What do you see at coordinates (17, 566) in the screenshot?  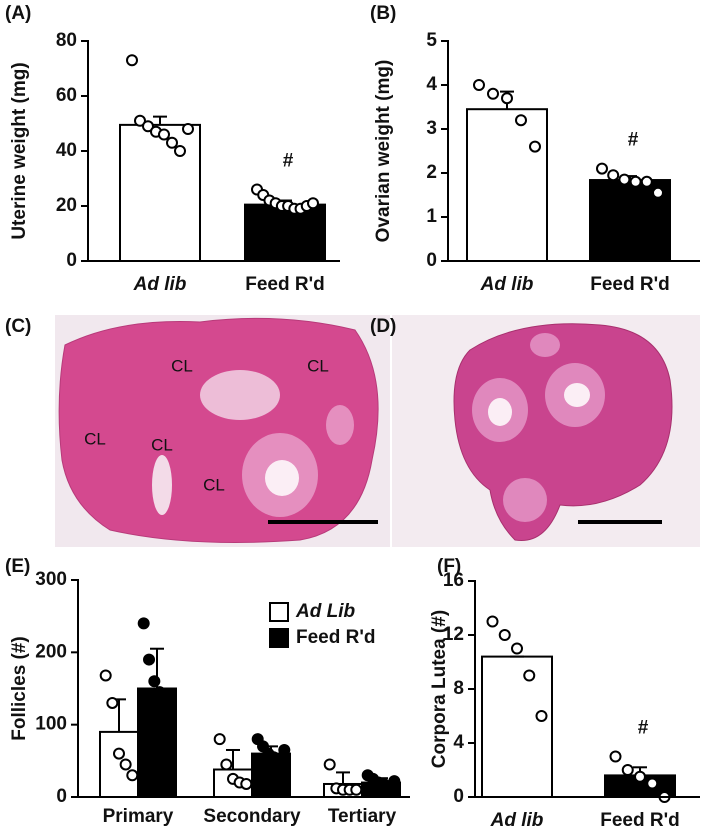 I see `panel-label: (E)` at bounding box center [17, 566].